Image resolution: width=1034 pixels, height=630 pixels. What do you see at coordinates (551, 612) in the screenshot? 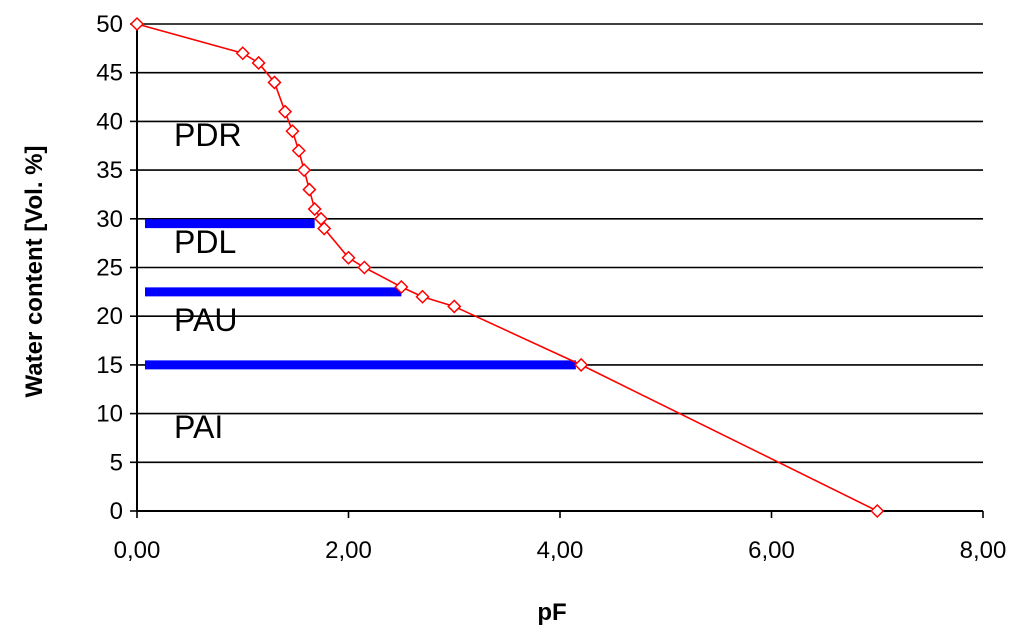
I see `x-axis-title: pF` at bounding box center [551, 612].